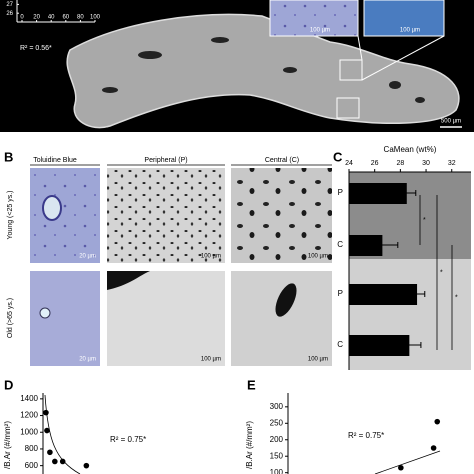 The image size is (474, 474). I want to click on bone-pores, so click(263, 70).